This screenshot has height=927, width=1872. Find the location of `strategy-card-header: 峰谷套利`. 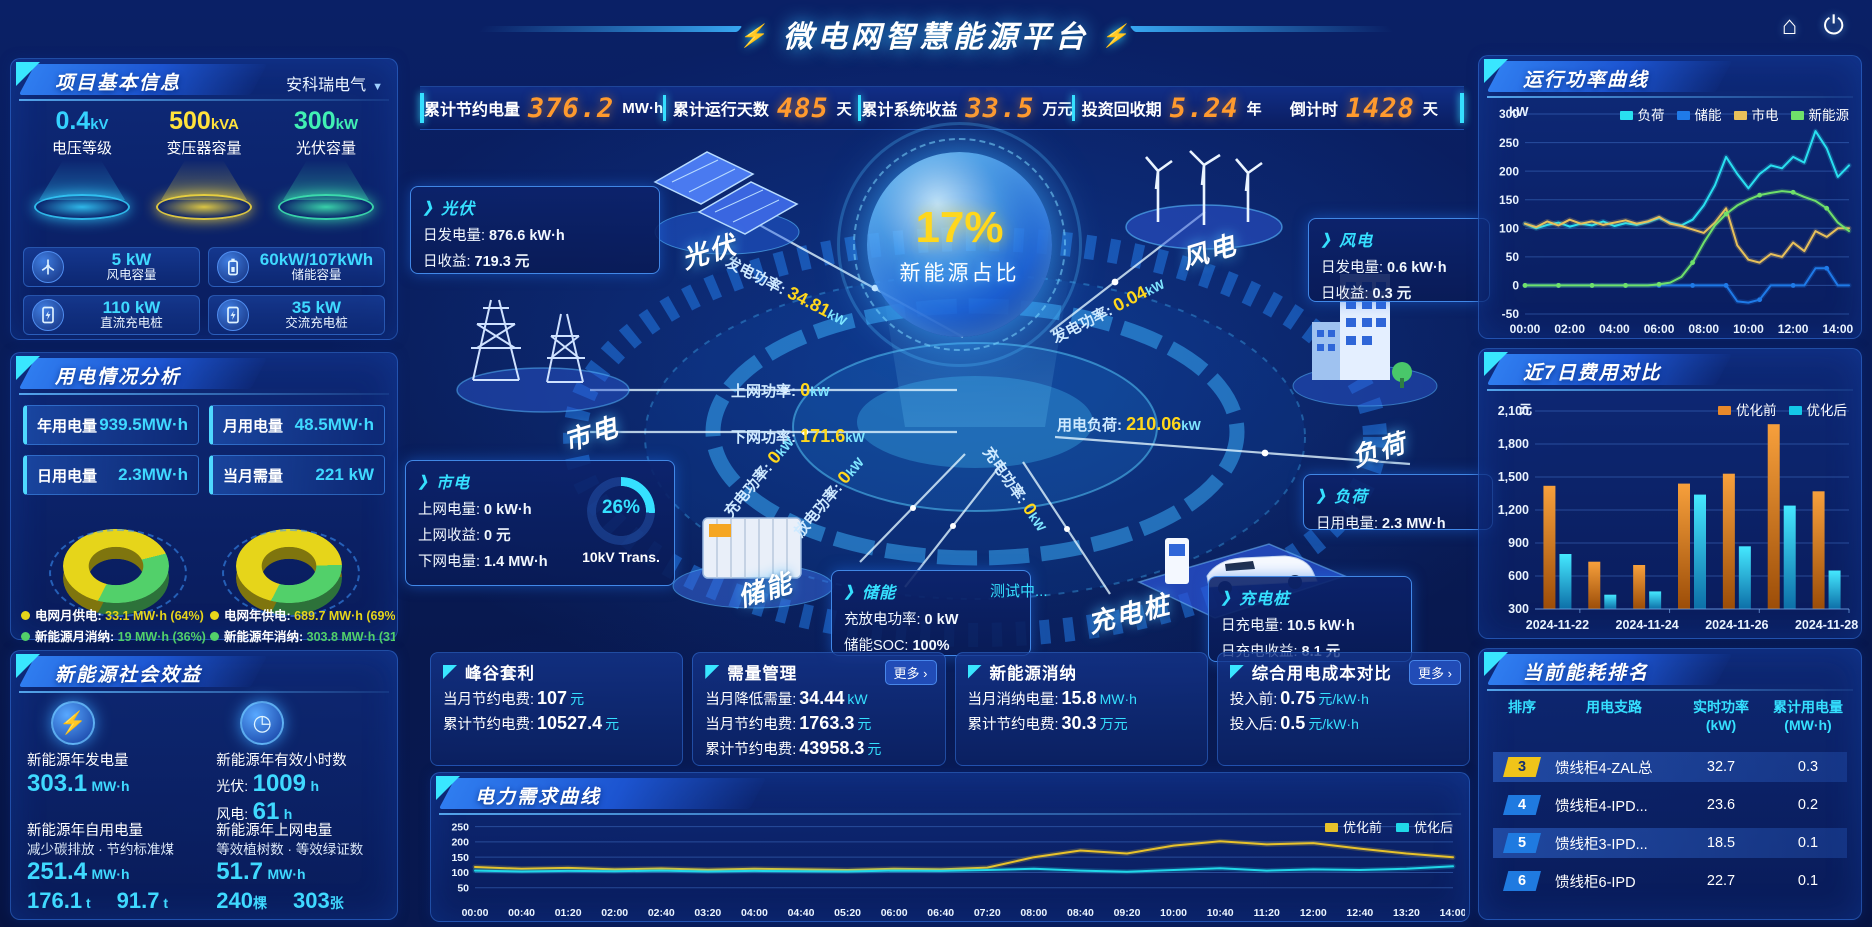

strategy-card-header: 峰谷套利 is located at coordinates (556, 672).